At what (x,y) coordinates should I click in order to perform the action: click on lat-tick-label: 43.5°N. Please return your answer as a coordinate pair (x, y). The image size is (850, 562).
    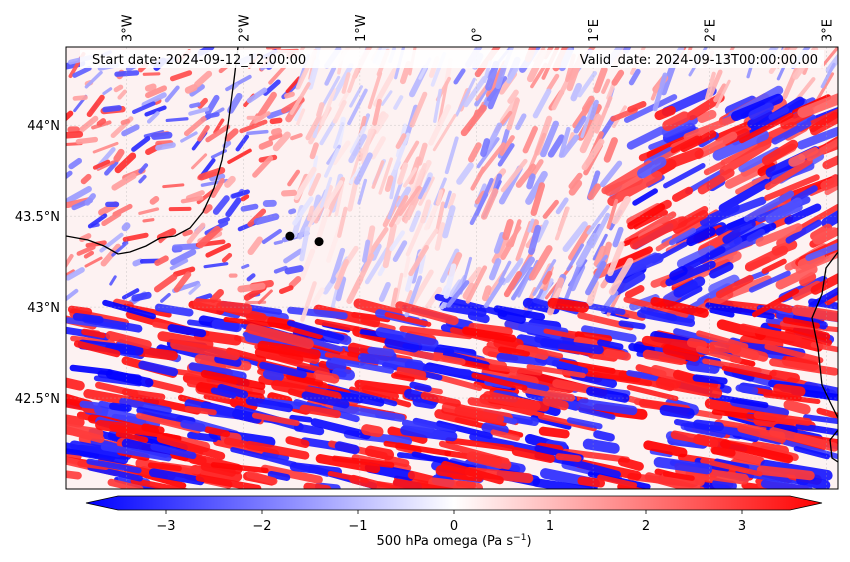
    Looking at the image, I should click on (37, 217).